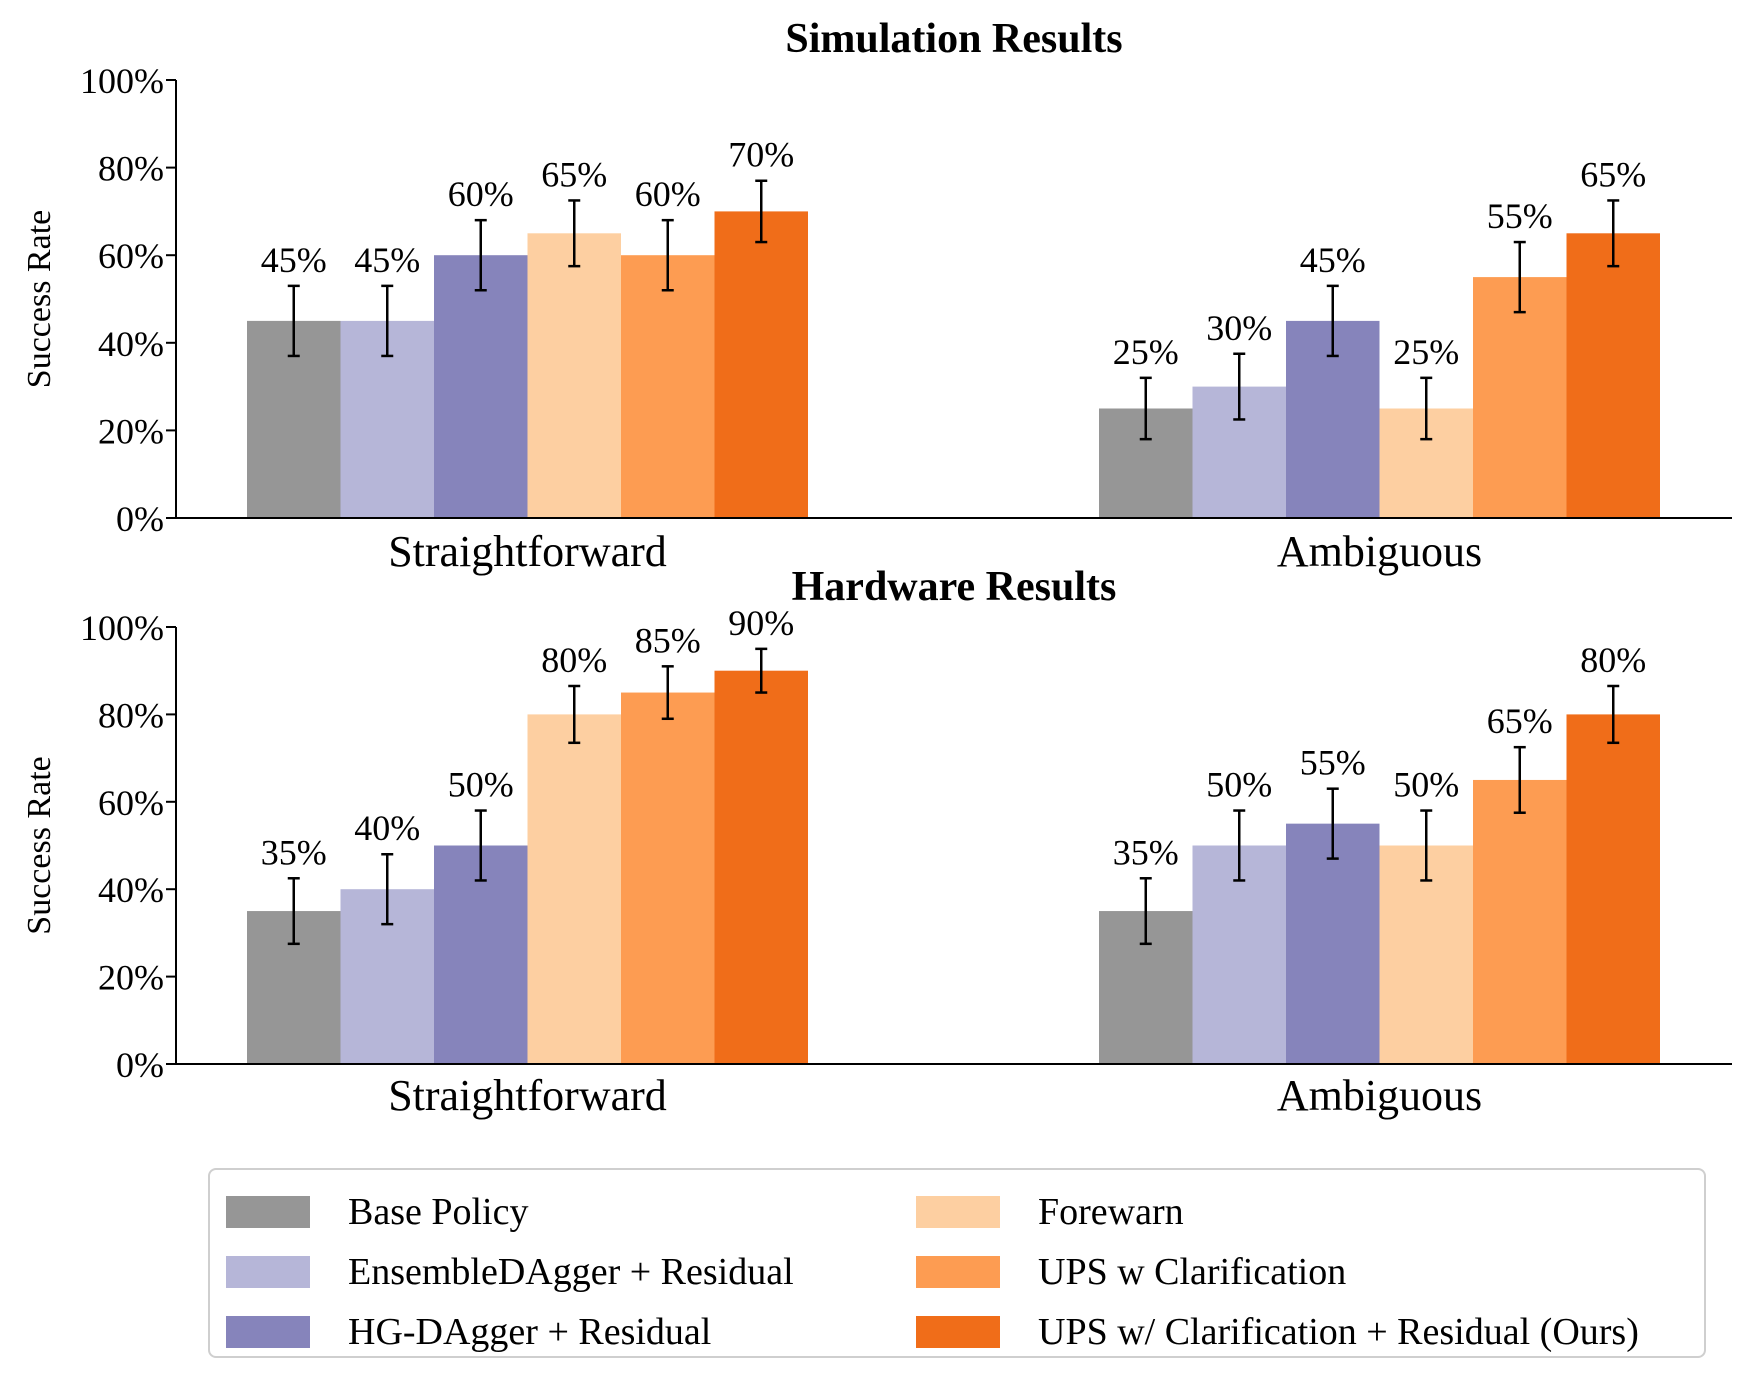  Describe the element at coordinates (1239, 328) in the screenshot. I see `data-label: 30%` at that location.